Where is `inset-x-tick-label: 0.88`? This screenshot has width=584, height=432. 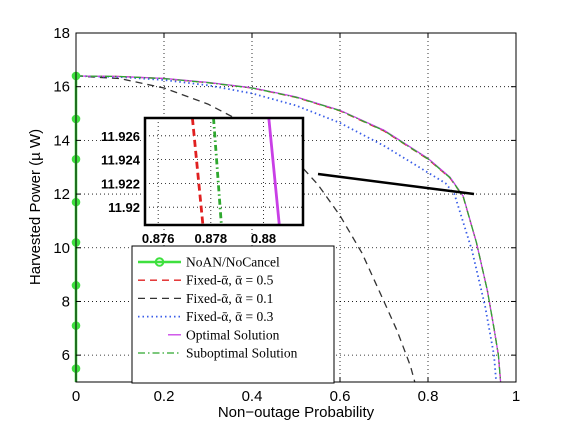 inset-x-tick-label: 0.88 is located at coordinates (263, 238).